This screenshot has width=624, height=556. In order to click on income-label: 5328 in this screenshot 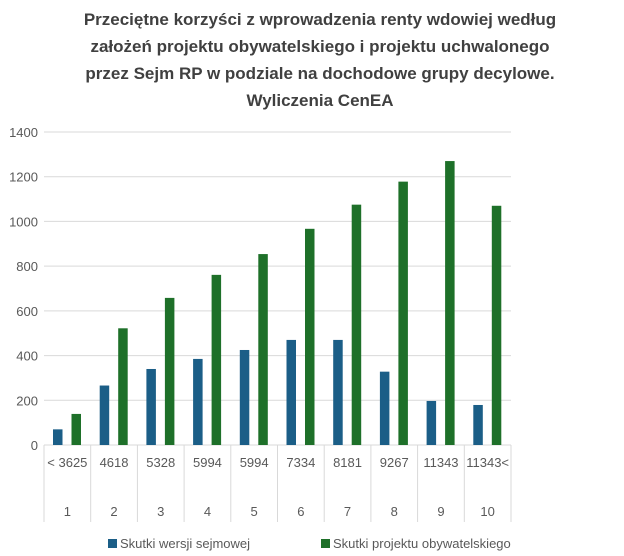, I will do `click(160, 462)`.